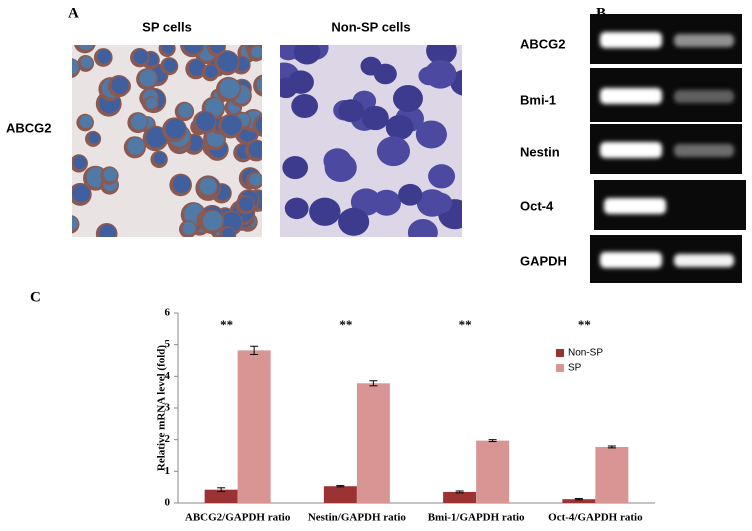 The image size is (752, 531). Describe the element at coordinates (167, 26) in the screenshot. I see `column-label: SP cells` at that location.